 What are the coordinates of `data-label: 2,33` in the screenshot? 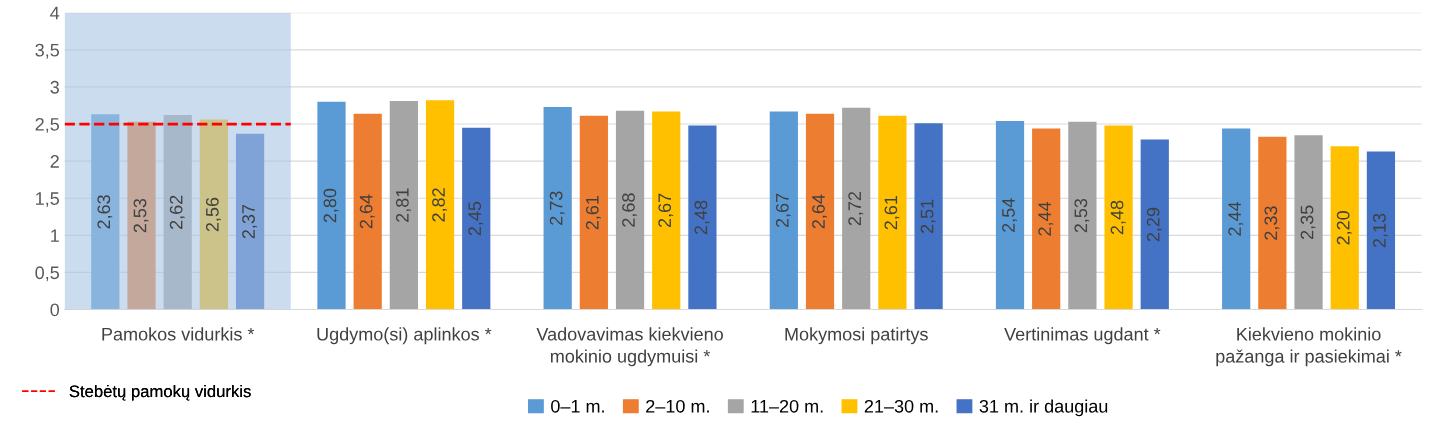 It's located at (1272, 223).